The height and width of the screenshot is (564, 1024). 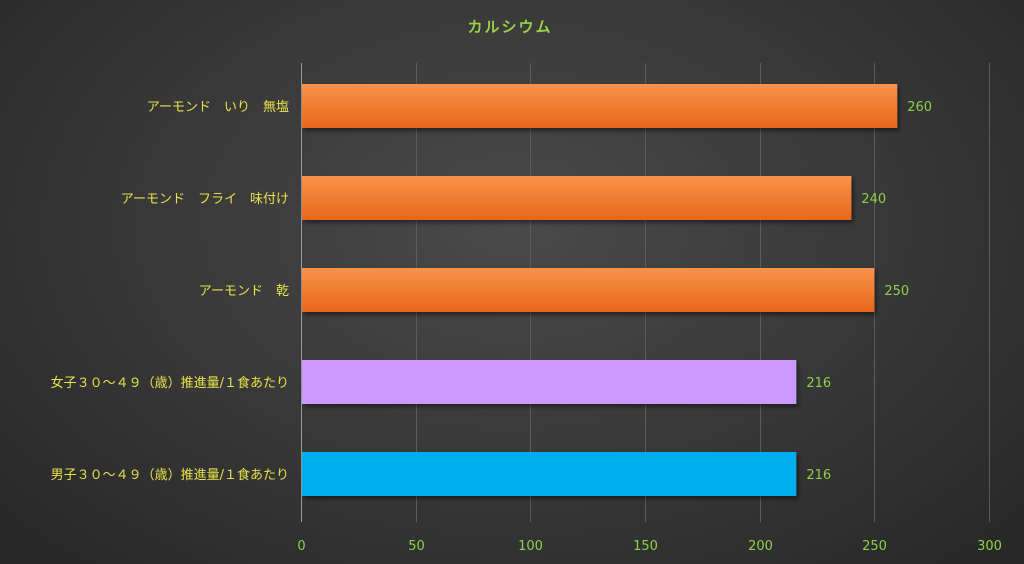 What do you see at coordinates (205, 199) in the screenshot?
I see `category-label: アーモンド フライ 味付け` at bounding box center [205, 199].